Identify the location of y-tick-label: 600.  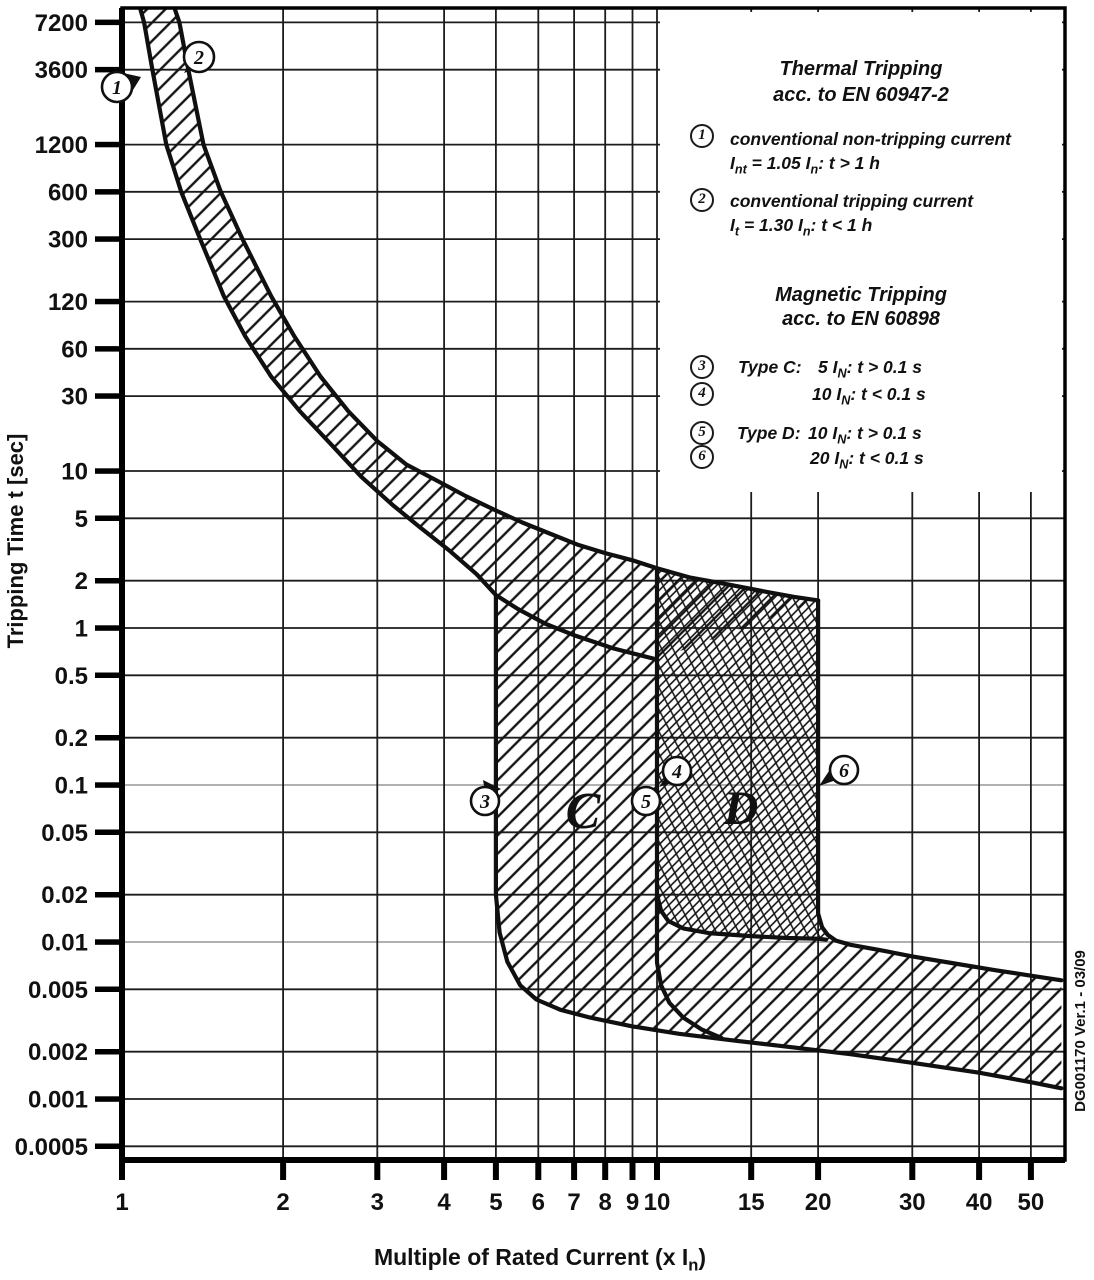
(68, 192).